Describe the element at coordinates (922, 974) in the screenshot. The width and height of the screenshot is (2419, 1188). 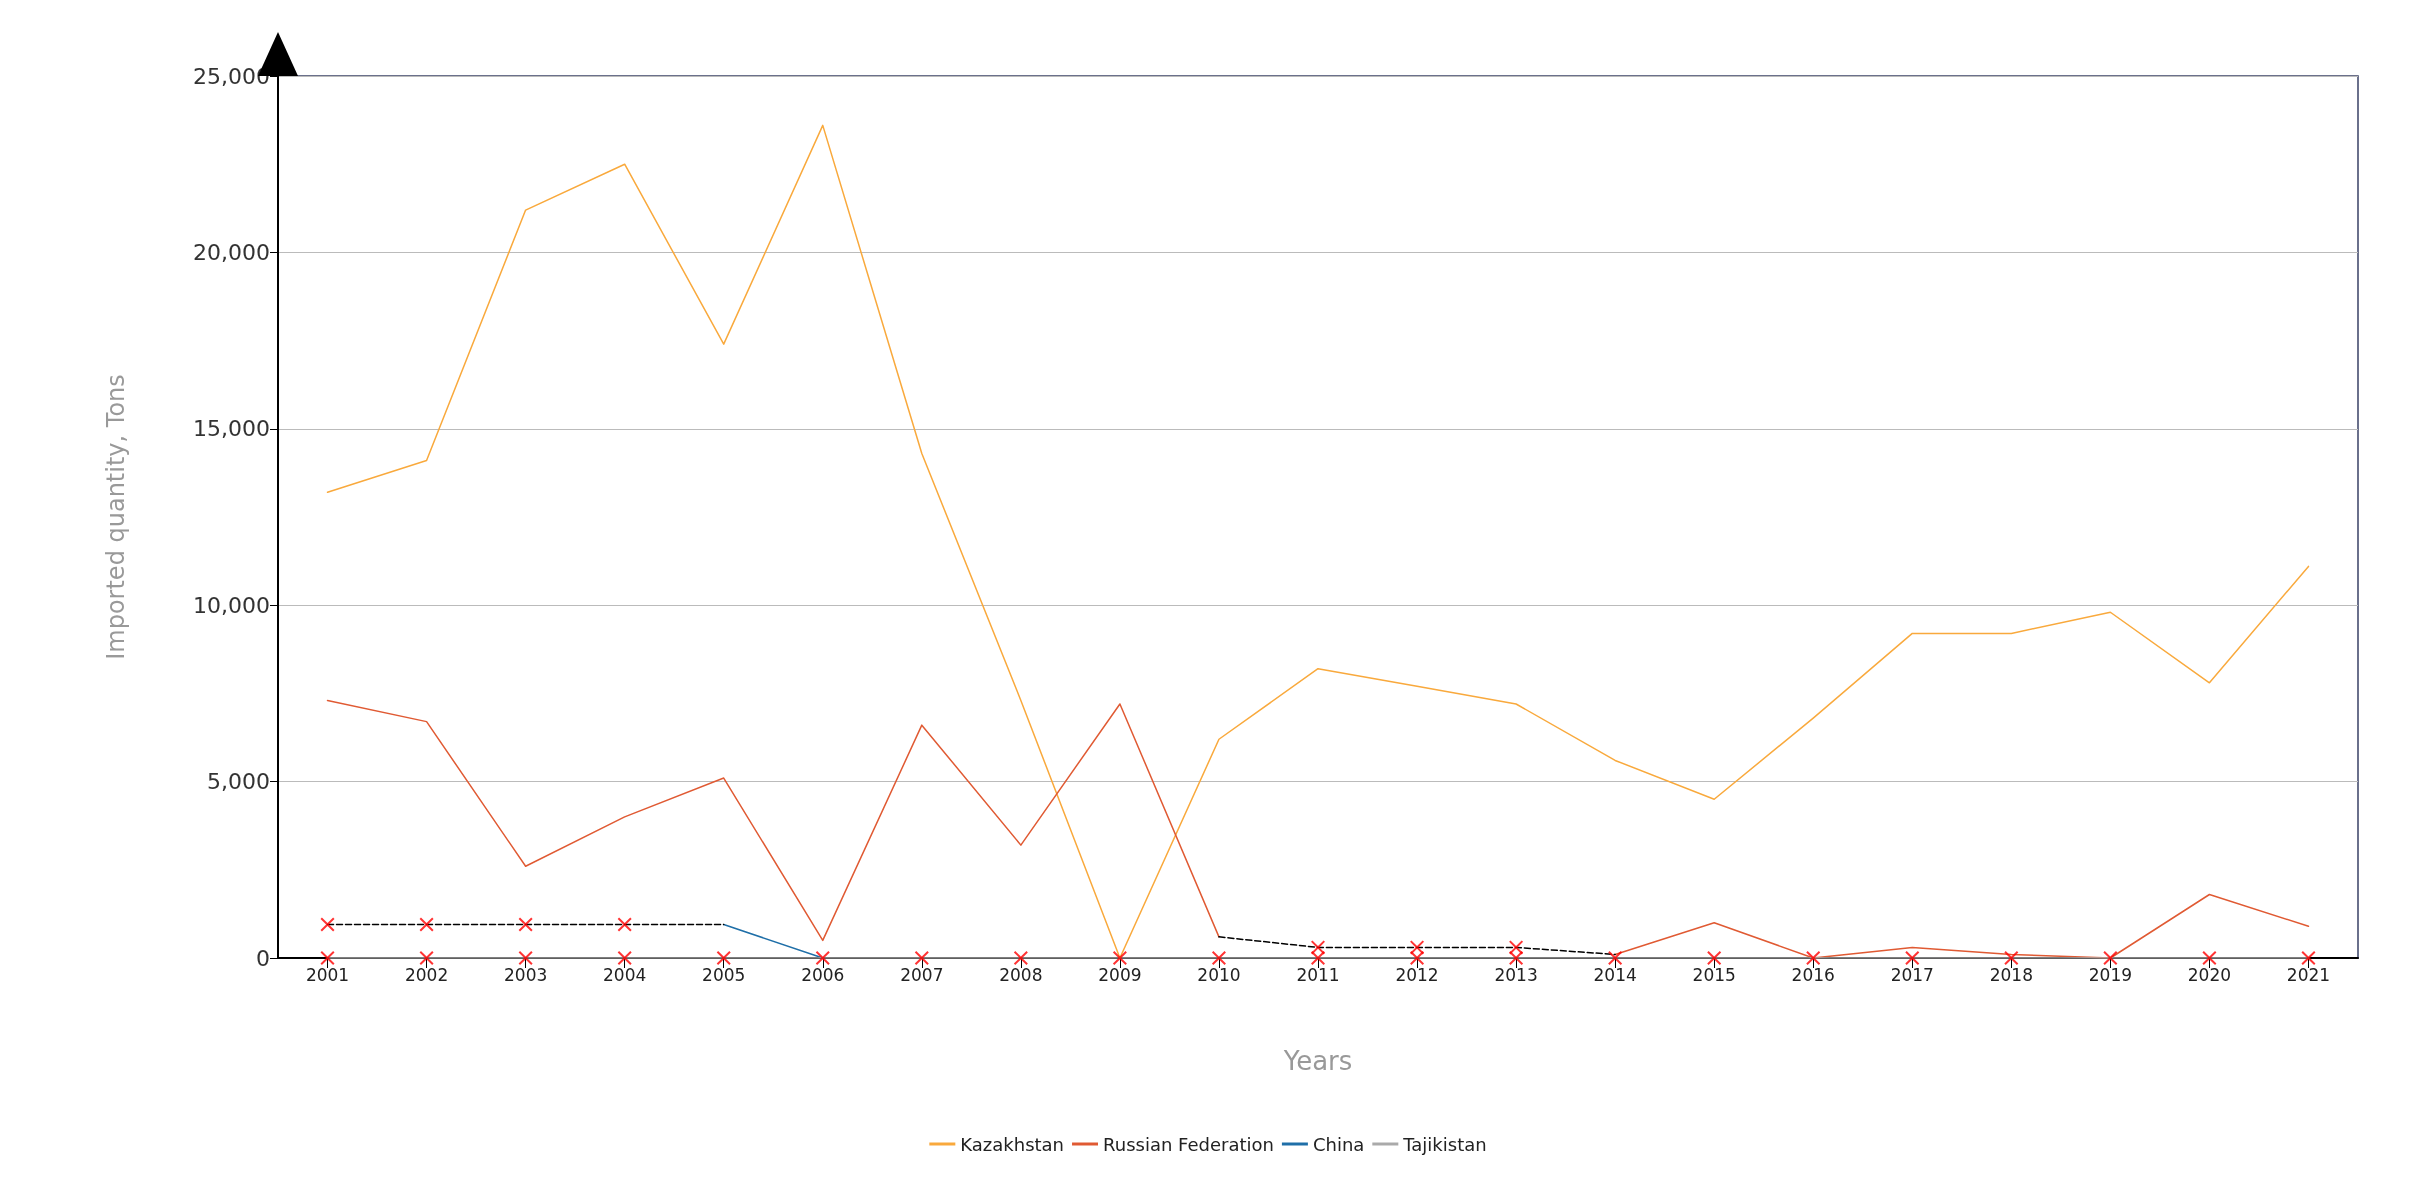
I see `x-tick-label: 2007` at that location.